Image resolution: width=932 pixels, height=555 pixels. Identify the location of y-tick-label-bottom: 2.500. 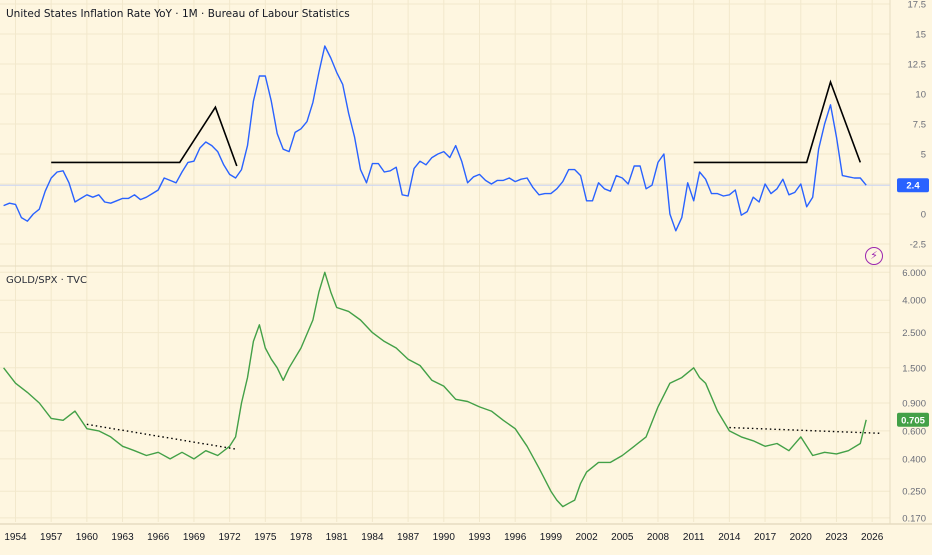
(914, 333).